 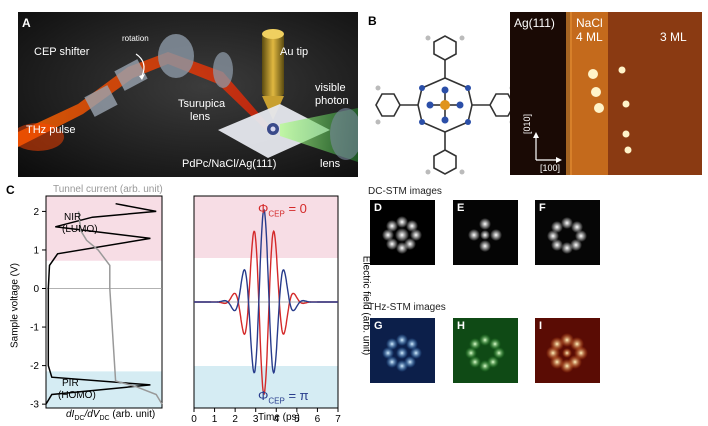 I want to click on panel-b-stm-image: Ag(111) NaCl 4 ML 3 ML [010] [100], so click(x=606, y=93).